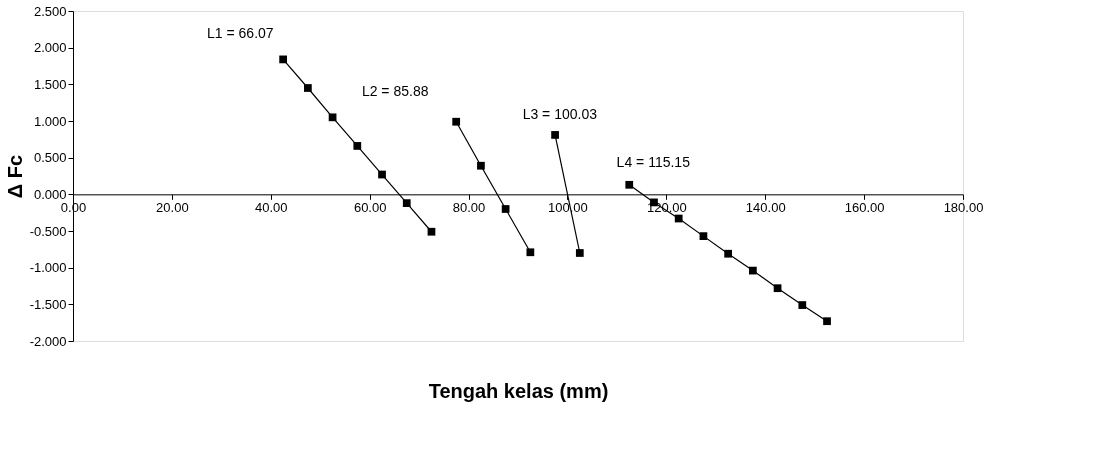 The image size is (1093, 476). What do you see at coordinates (765, 207) in the screenshot?
I see `x-tick-label: 140.00` at bounding box center [765, 207].